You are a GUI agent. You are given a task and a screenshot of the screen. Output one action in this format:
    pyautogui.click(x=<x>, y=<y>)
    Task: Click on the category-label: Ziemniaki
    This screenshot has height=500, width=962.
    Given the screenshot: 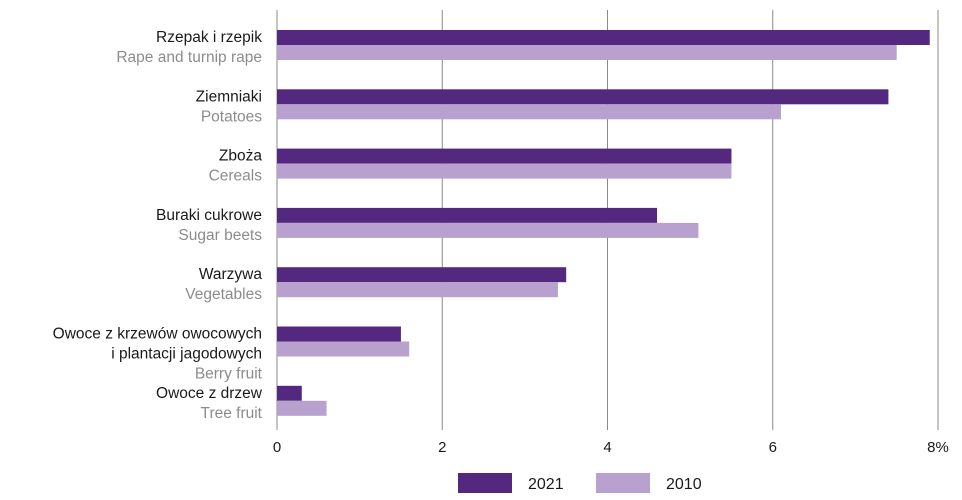 What is the action you would take?
    pyautogui.click(x=229, y=96)
    